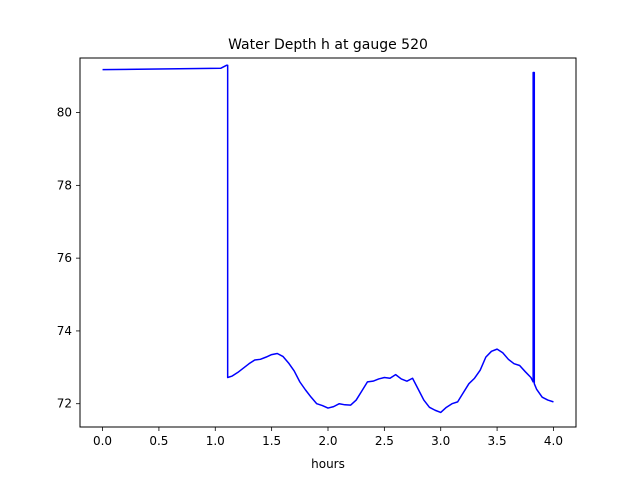 The height and width of the screenshot is (480, 640). Describe the element at coordinates (64, 258) in the screenshot. I see `y-tick-label: 76` at that location.